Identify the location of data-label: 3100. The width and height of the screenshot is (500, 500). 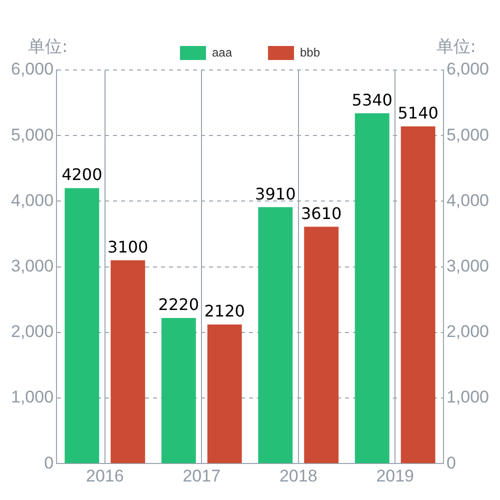
(128, 246).